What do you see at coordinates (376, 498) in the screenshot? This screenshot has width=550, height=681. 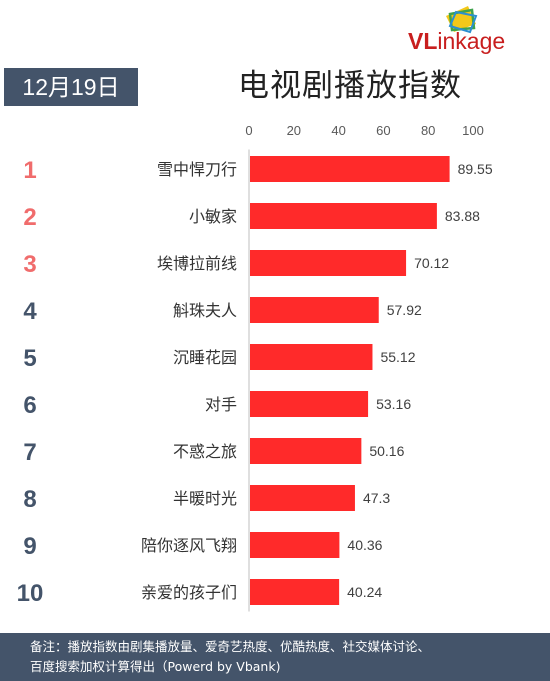 I see `value-label: 47.3` at bounding box center [376, 498].